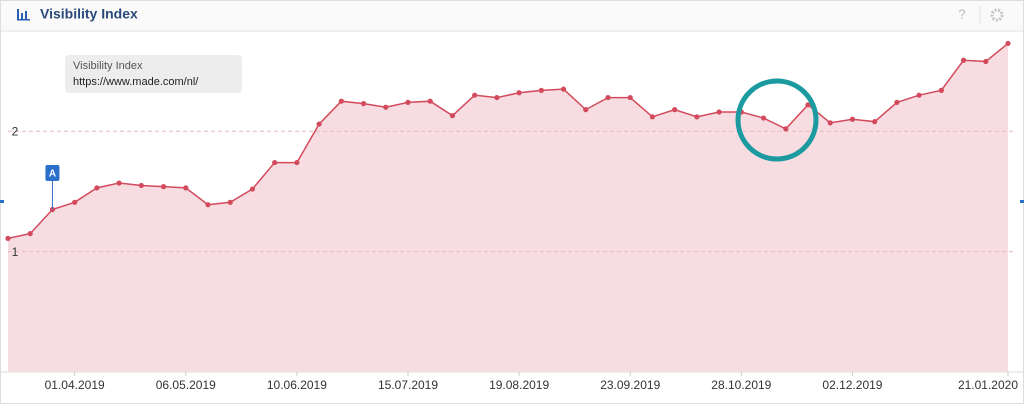 The height and width of the screenshot is (404, 1024). What do you see at coordinates (777, 120) in the screenshot?
I see `highlight-circle` at bounding box center [777, 120].